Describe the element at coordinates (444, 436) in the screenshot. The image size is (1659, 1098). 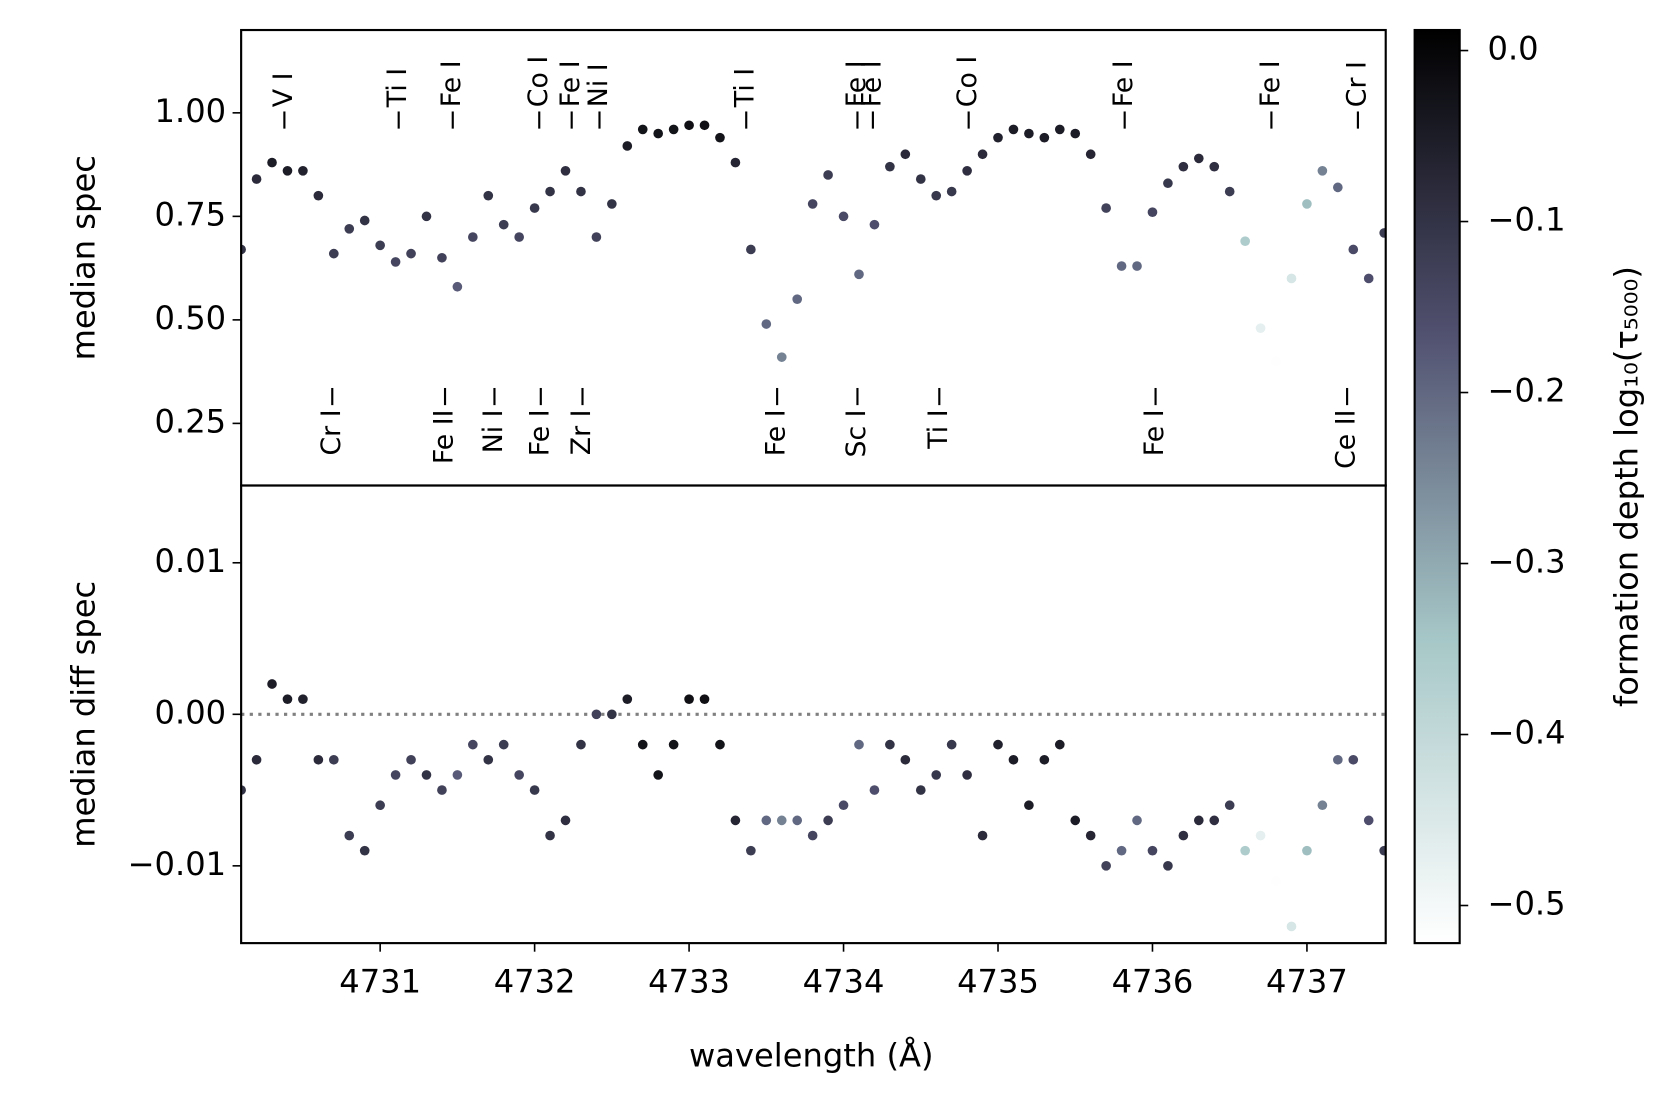
I see `line-label: Fe II` at that location.